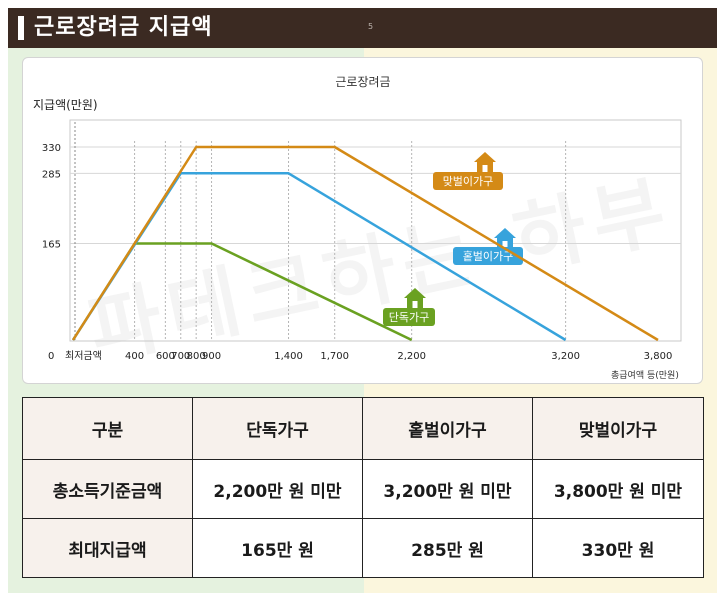 Image resolution: width=725 pixels, height=600 pixels. Describe the element at coordinates (65, 105) in the screenshot. I see `y-axis-label: 지급액(만원)` at that location.